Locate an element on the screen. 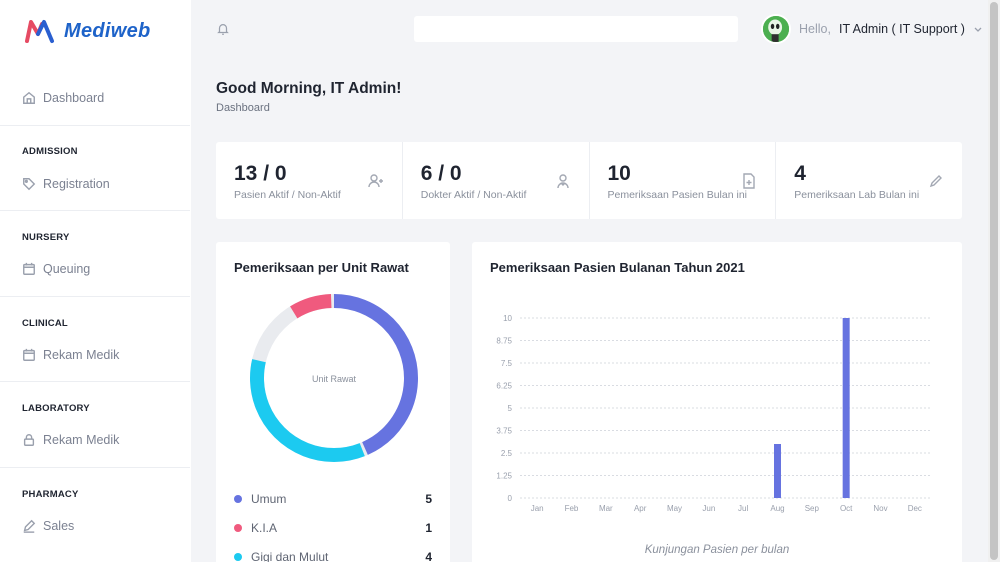 The width and height of the screenshot is (1000, 562). user-name: IT Admin ( IT Support ) is located at coordinates (901, 29).